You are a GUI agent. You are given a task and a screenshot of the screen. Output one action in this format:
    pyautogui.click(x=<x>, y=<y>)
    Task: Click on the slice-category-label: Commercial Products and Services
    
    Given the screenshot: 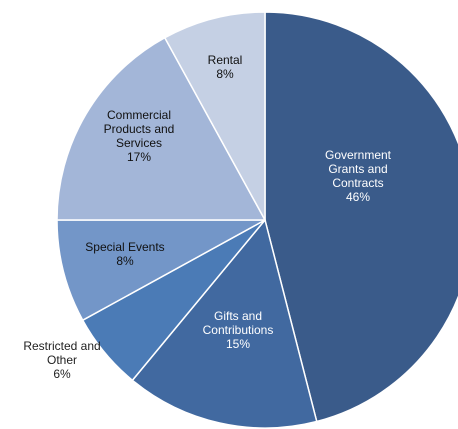 What is the action you would take?
    pyautogui.click(x=139, y=129)
    